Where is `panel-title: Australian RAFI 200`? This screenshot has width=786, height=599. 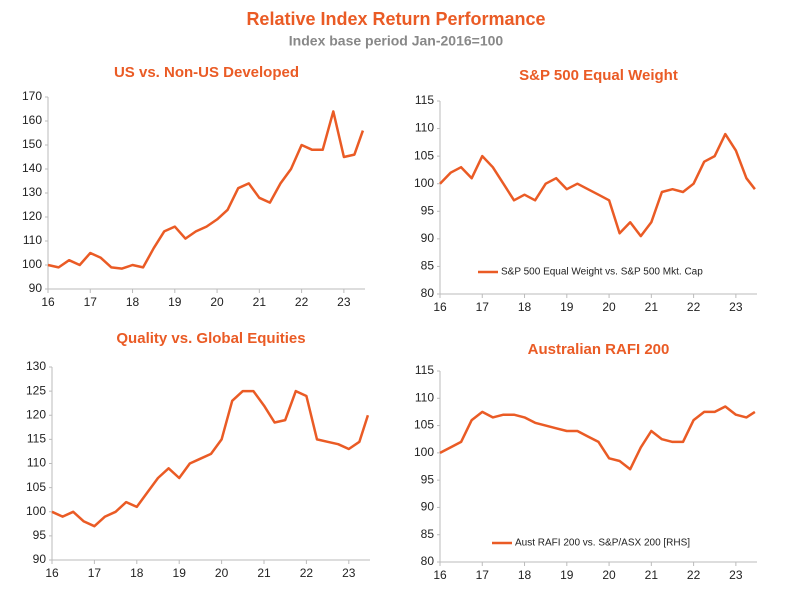 panel-title: Australian RAFI 200 is located at coordinates (599, 349).